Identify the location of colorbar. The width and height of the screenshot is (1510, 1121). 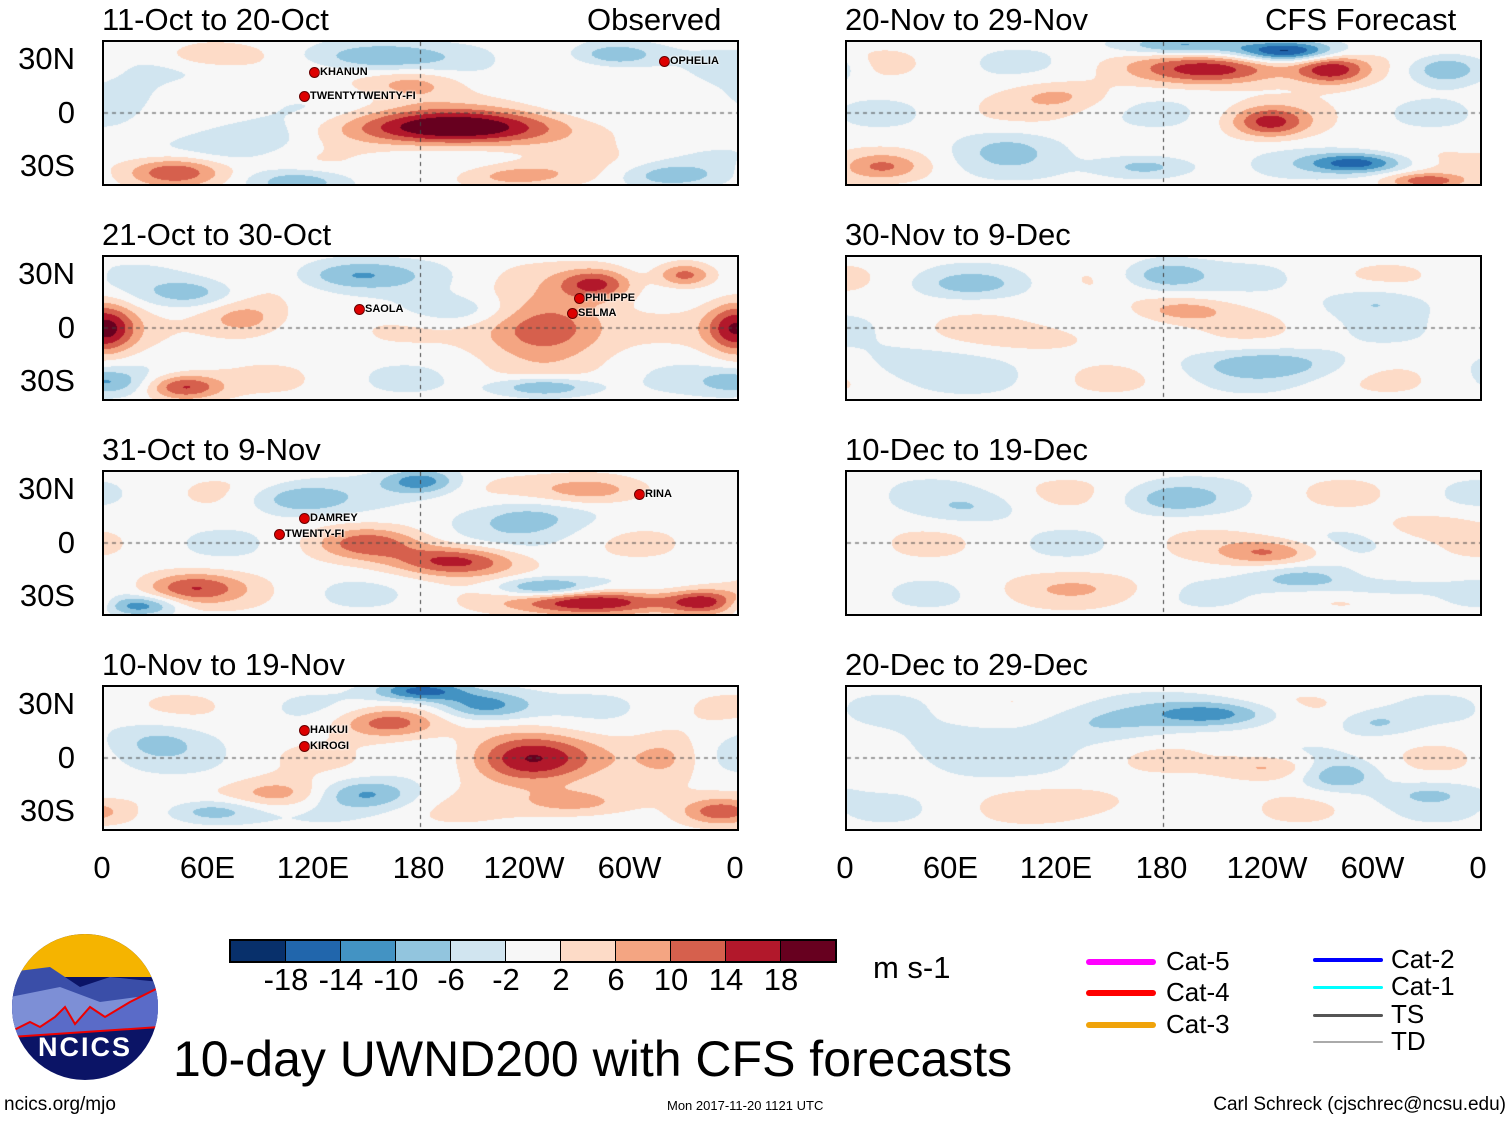
(533, 951).